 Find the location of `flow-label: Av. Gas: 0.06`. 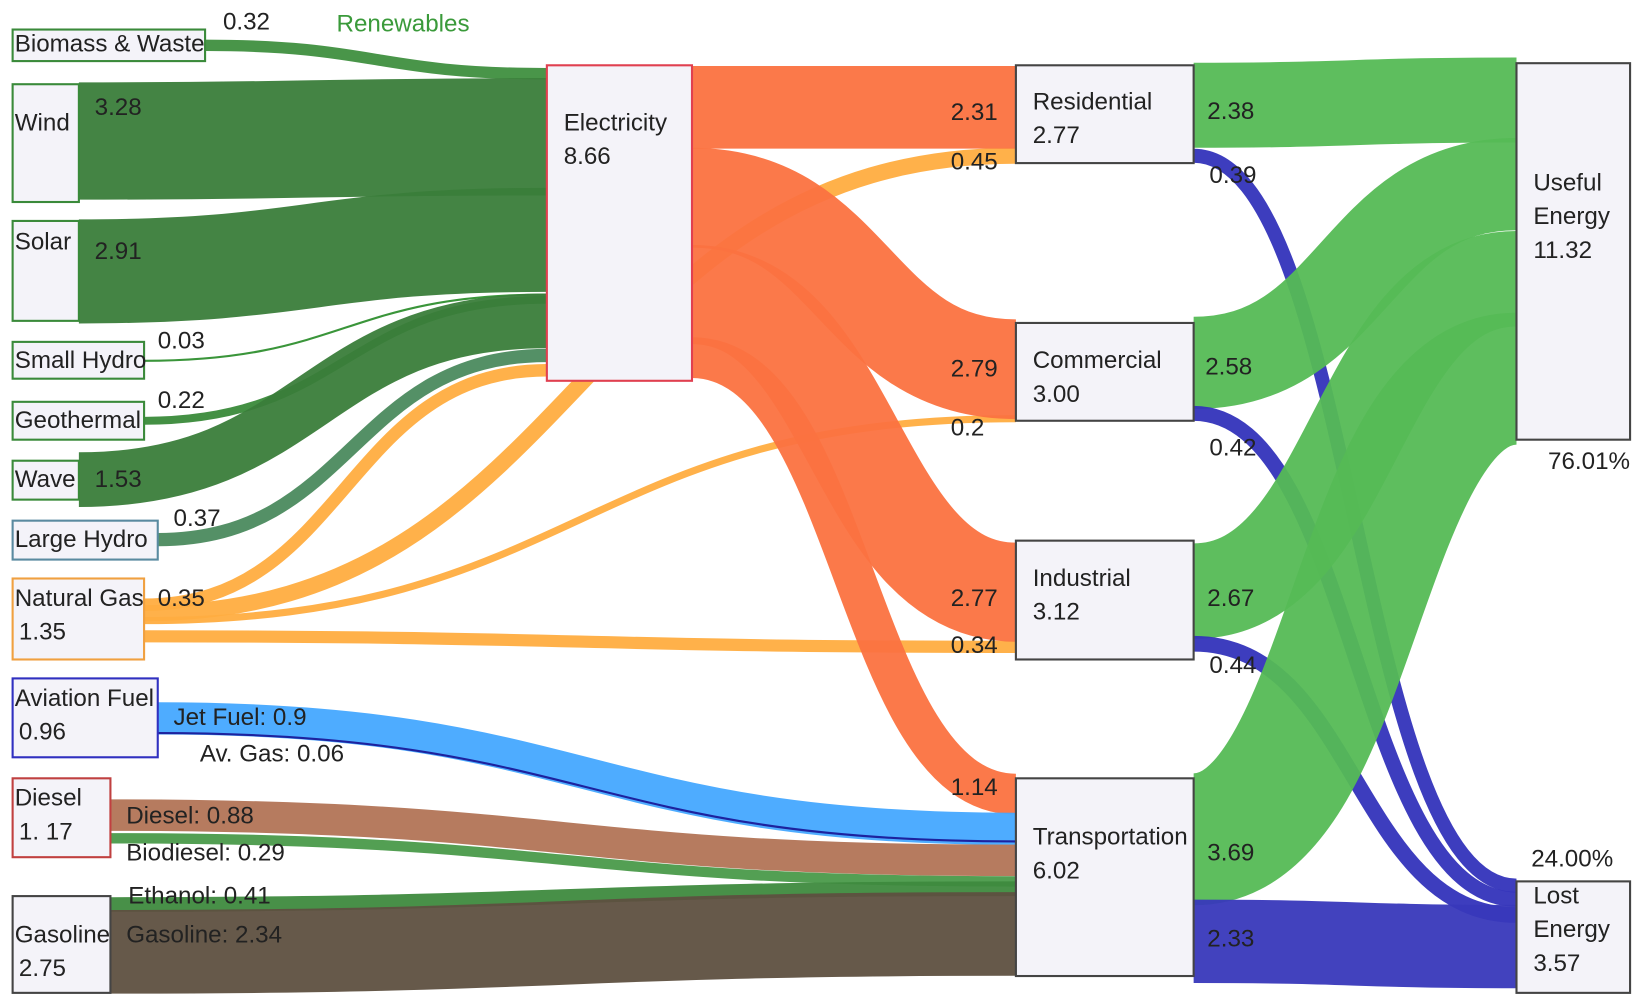

flow-label: Av. Gas: 0.06 is located at coordinates (272, 754).